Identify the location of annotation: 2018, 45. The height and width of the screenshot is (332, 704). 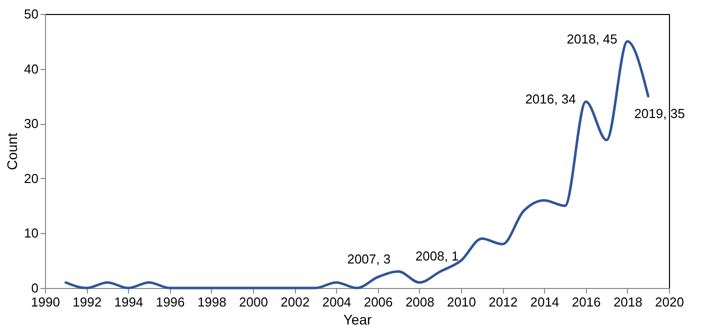
(592, 38).